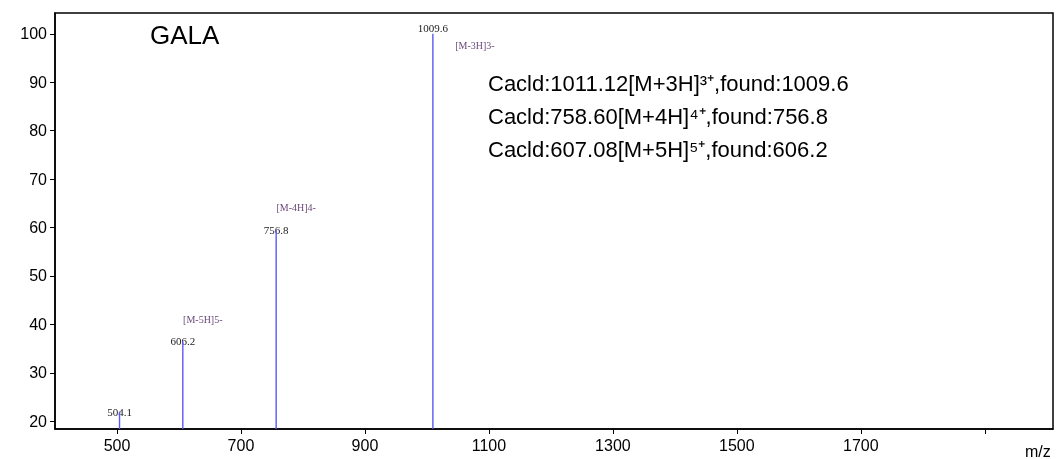 This screenshot has width=1058, height=459. What do you see at coordinates (203, 319) in the screenshot?
I see `annotation: [M-5H]5-` at bounding box center [203, 319].